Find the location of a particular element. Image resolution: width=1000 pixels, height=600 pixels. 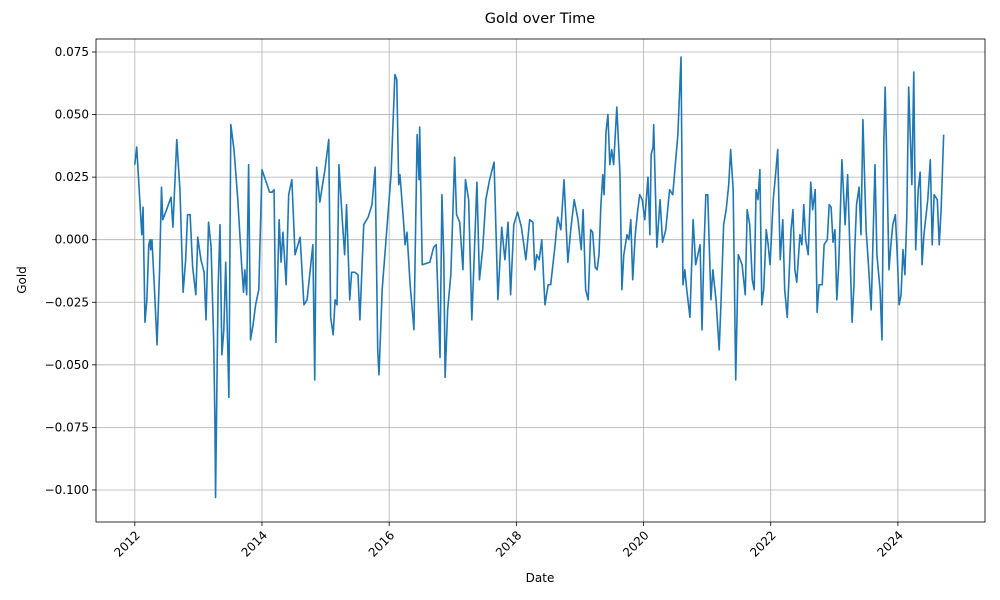

y-tick-label: −0.100 is located at coordinates (67, 490).